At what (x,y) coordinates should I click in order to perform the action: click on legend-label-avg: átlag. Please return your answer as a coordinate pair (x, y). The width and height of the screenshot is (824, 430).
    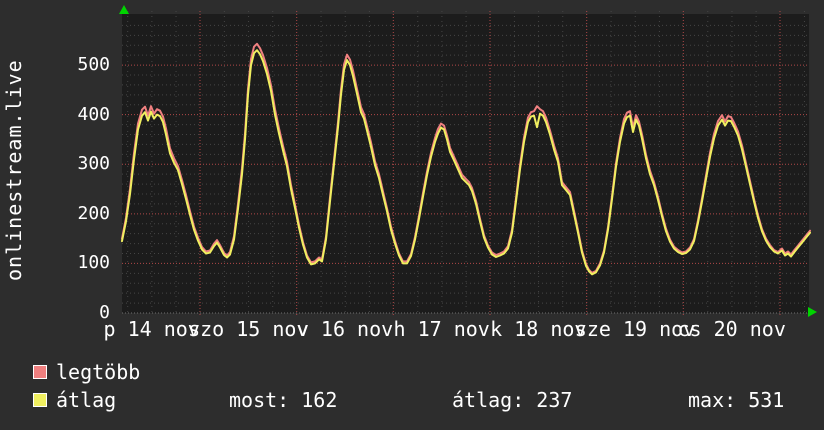
    Looking at the image, I should click on (86, 400).